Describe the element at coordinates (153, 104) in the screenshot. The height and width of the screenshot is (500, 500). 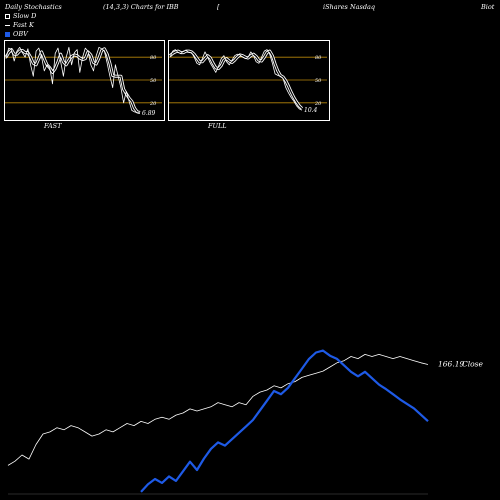
I see `fast-level-label-20: 20` at that location.